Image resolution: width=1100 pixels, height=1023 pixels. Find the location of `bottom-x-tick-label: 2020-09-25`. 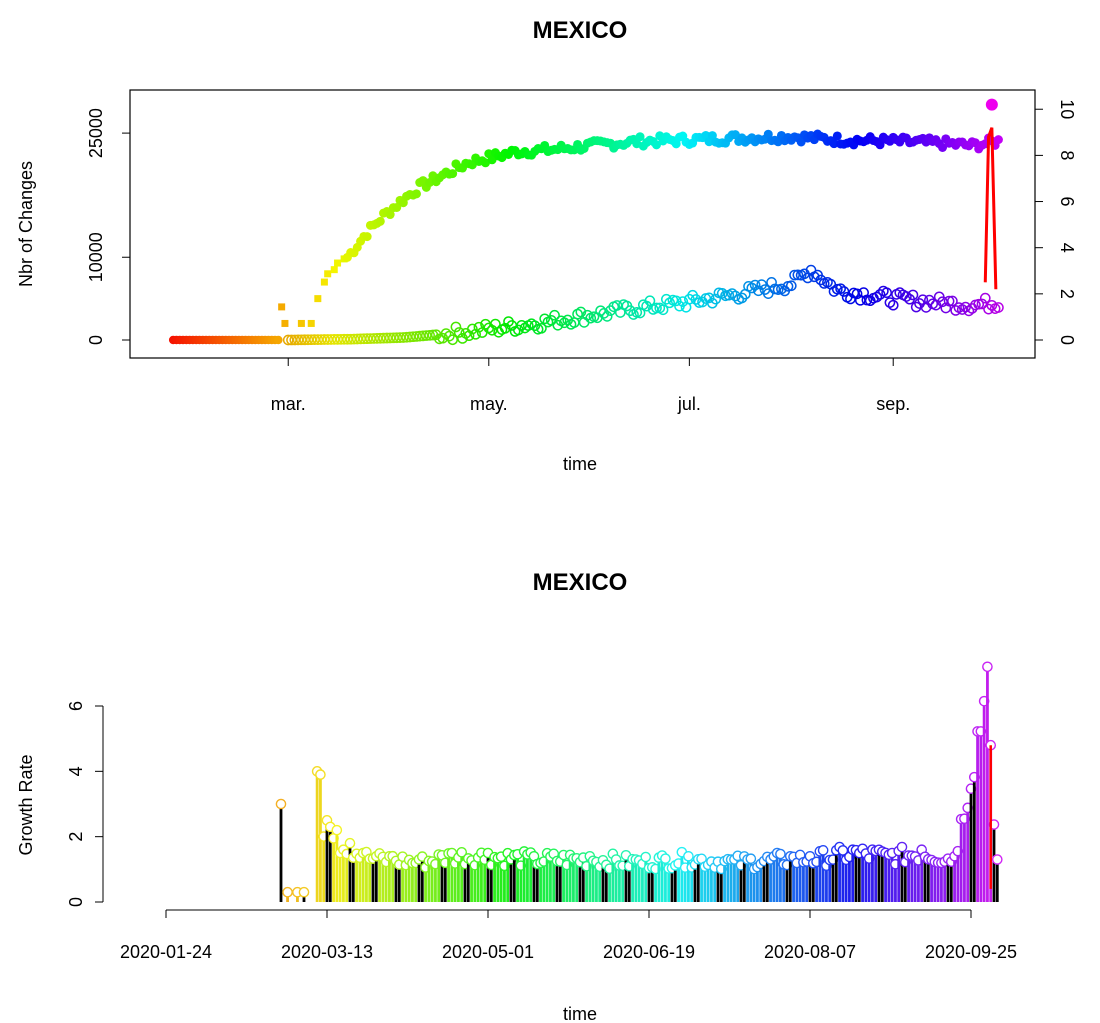

bottom-x-tick-label: 2020-09-25 is located at coordinates (971, 952).